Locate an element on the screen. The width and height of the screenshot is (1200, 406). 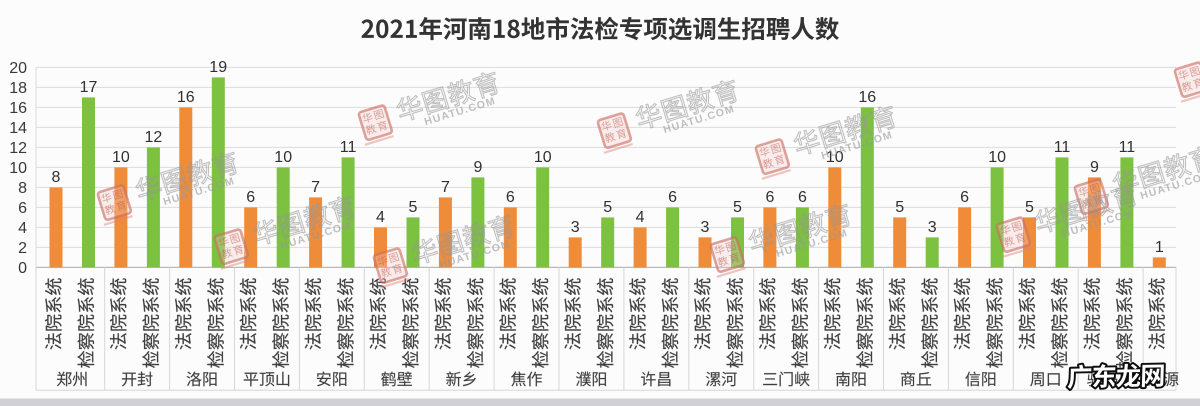
svg-text: 19 is located at coordinates (218, 67).